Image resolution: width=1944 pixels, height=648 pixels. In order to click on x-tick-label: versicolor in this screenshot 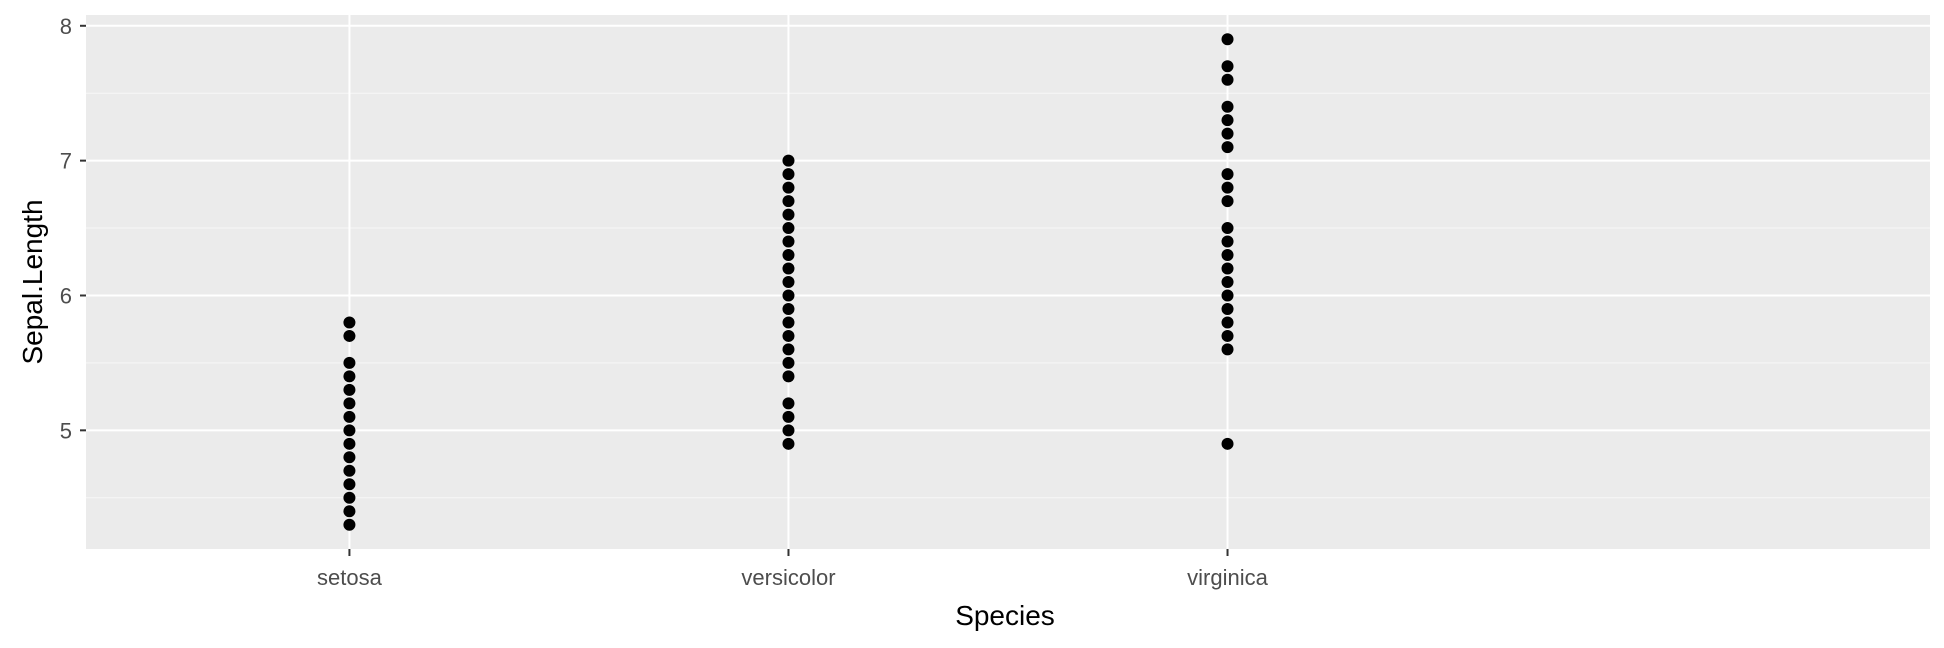, I will do `click(788, 577)`.